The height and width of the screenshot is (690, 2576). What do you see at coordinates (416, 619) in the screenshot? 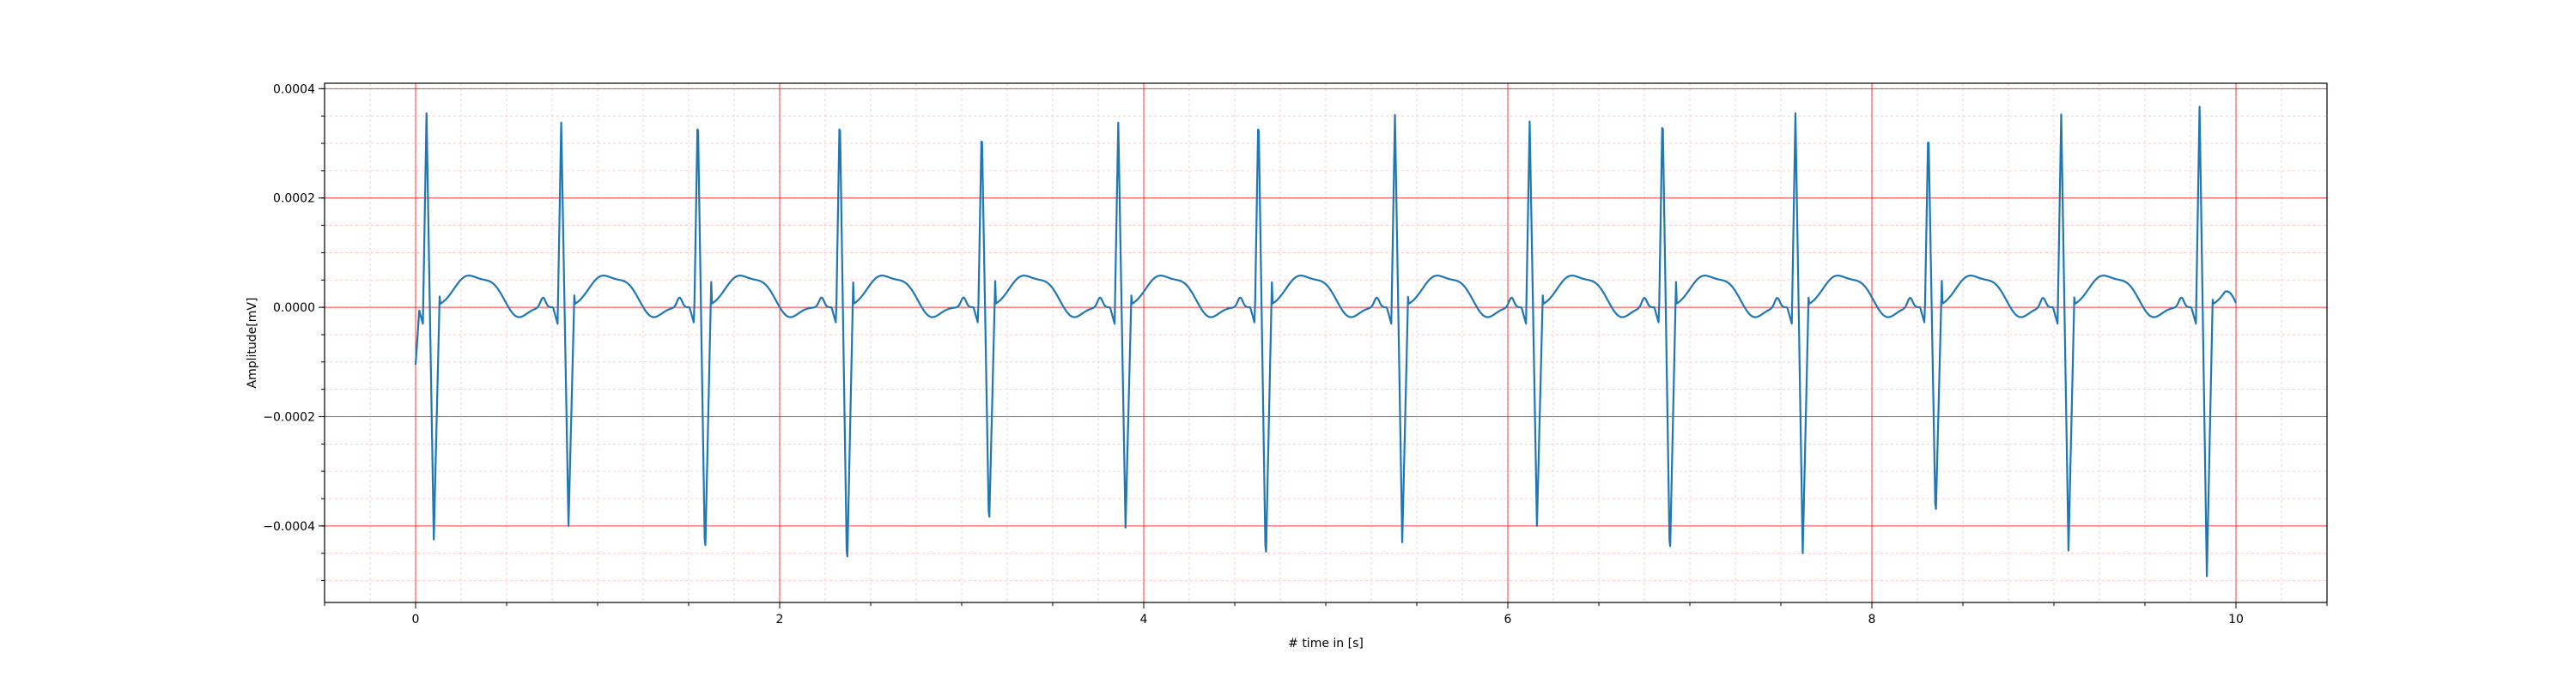
I see `x-tick-label: 0` at bounding box center [416, 619].